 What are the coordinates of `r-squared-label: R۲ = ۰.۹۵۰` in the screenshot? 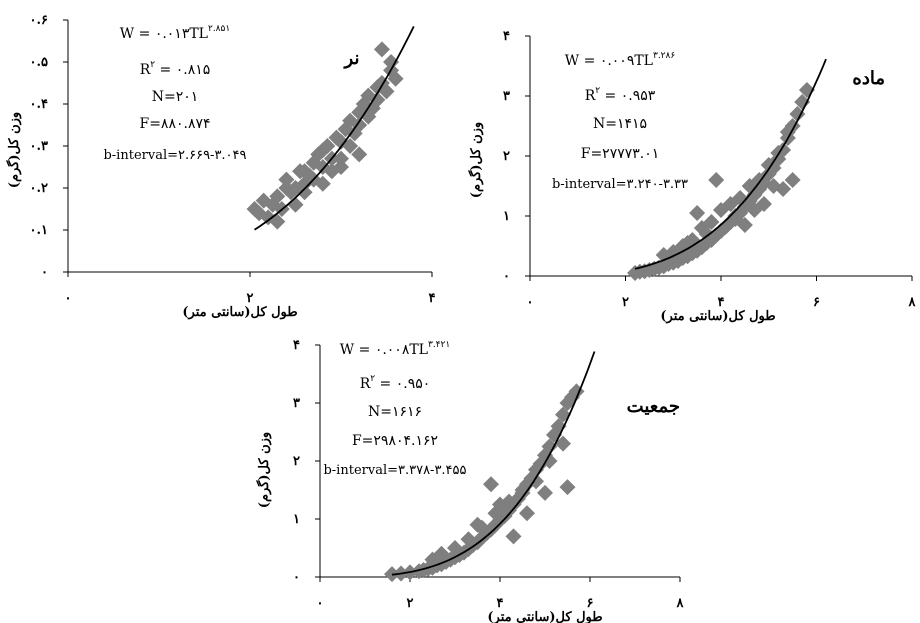 It's located at (395, 383).